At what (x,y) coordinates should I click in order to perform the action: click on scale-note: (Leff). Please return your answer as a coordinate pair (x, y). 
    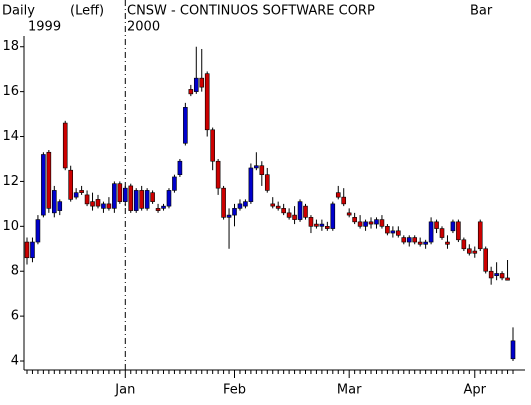
    Looking at the image, I should click on (87, 11).